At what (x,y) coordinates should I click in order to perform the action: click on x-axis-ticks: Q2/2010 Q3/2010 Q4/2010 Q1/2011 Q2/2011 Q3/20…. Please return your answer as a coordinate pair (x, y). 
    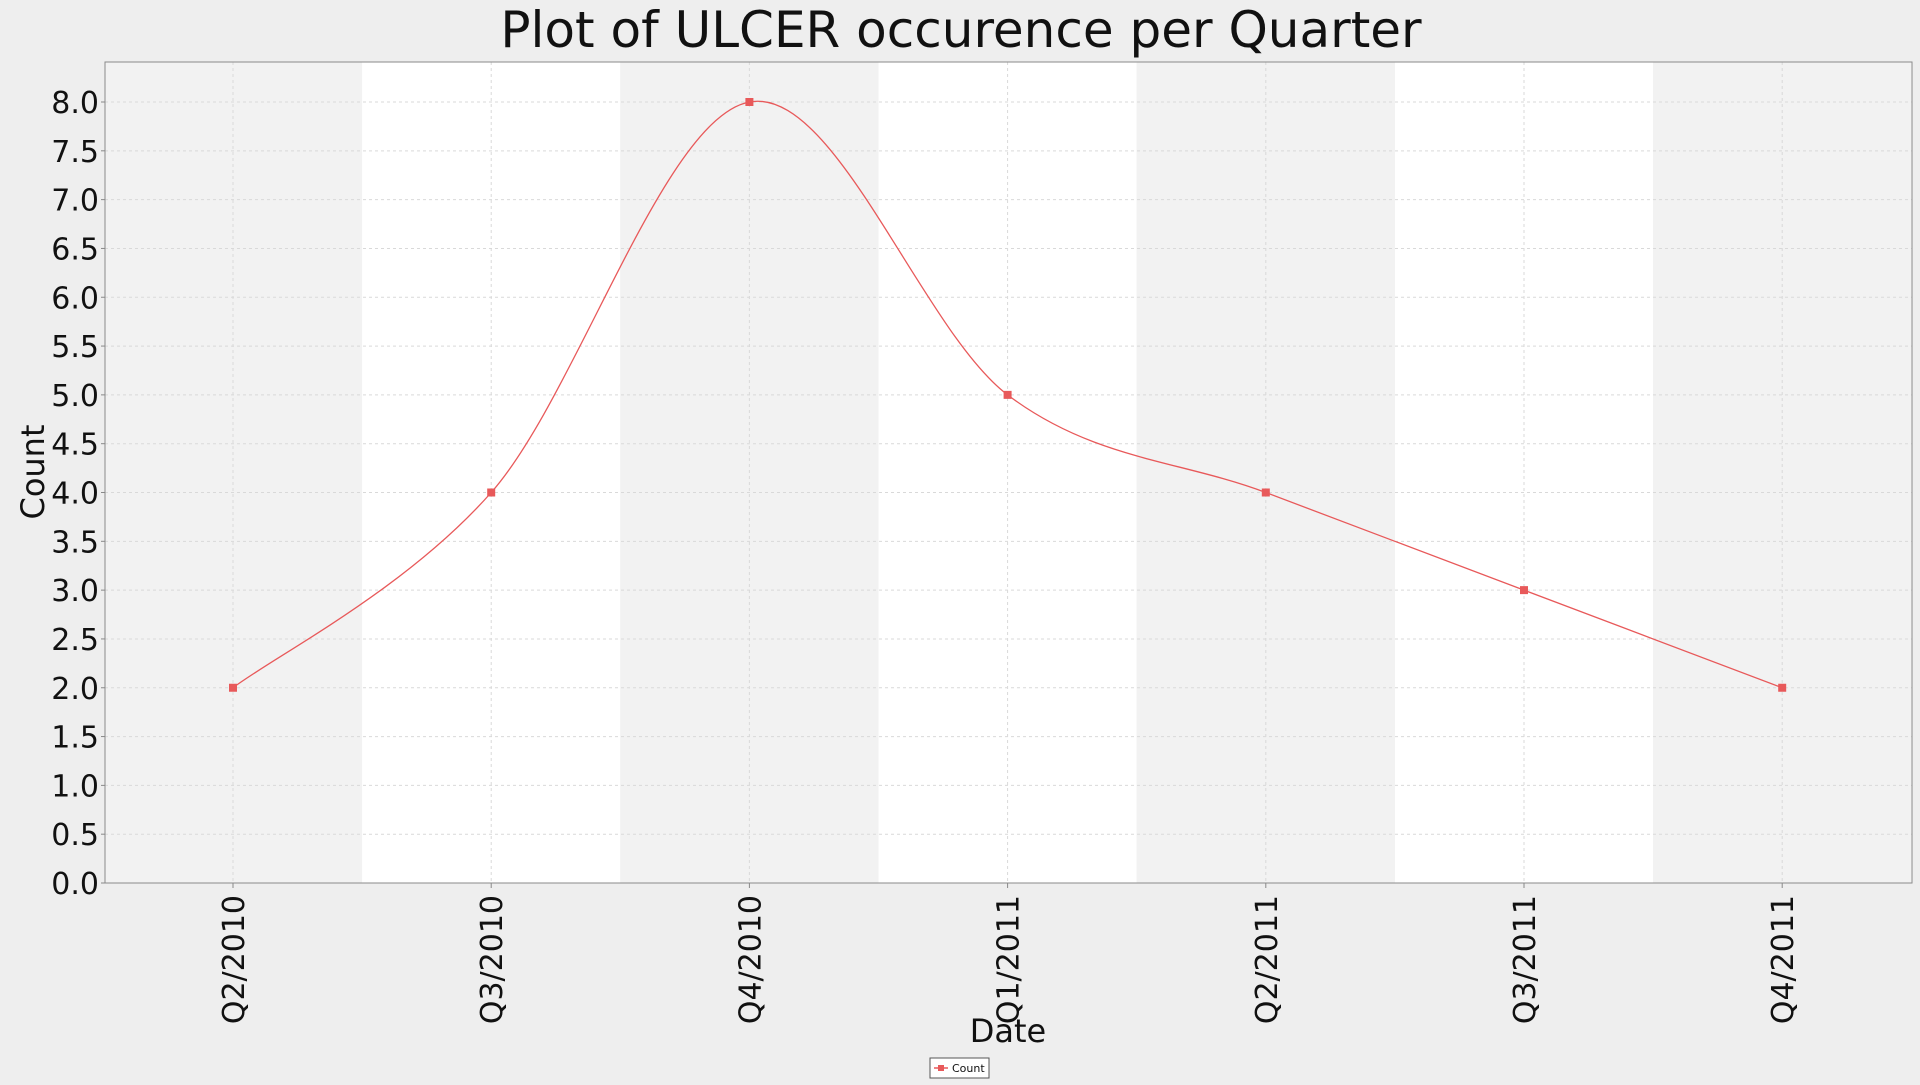
    Looking at the image, I should click on (1009, 953).